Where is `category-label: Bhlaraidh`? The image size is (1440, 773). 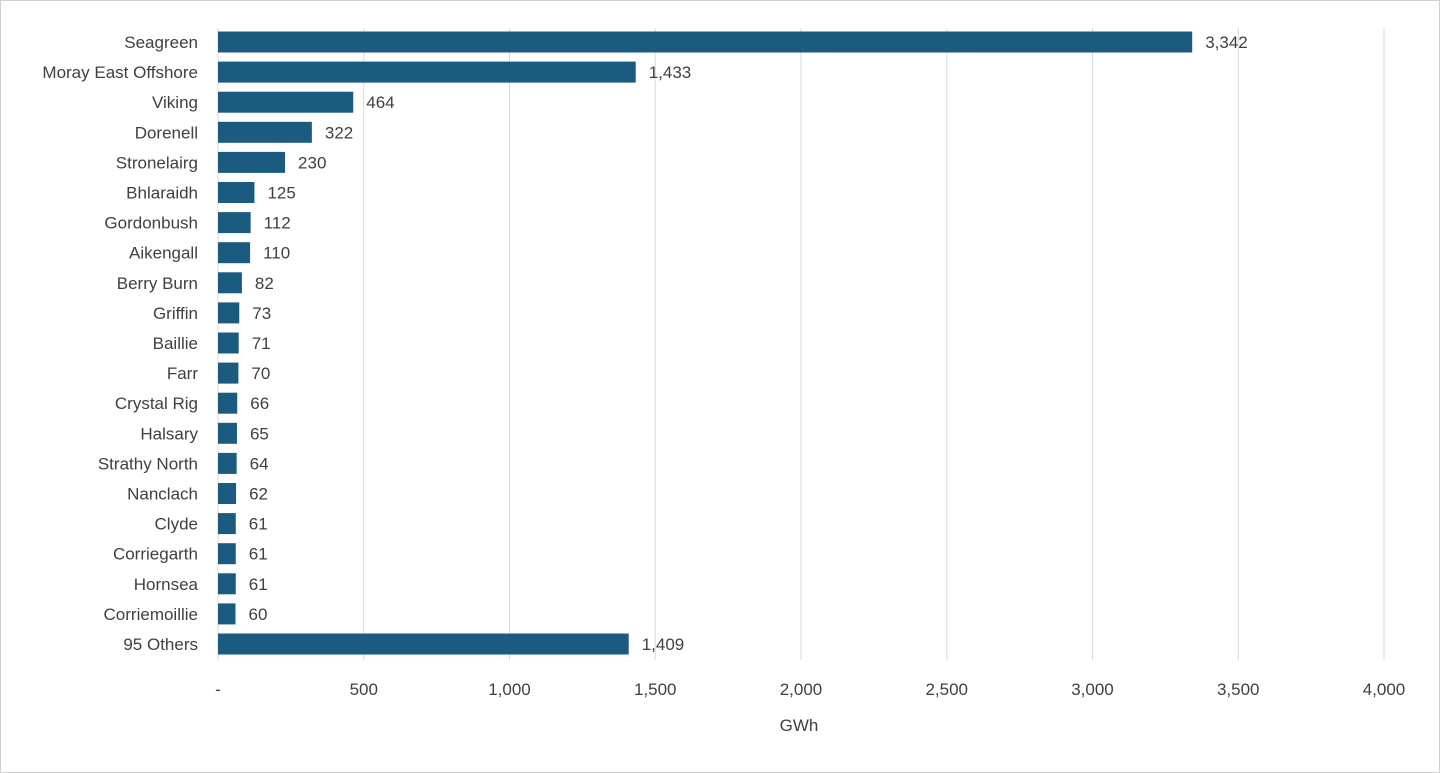 category-label: Bhlaraidh is located at coordinates (162, 193).